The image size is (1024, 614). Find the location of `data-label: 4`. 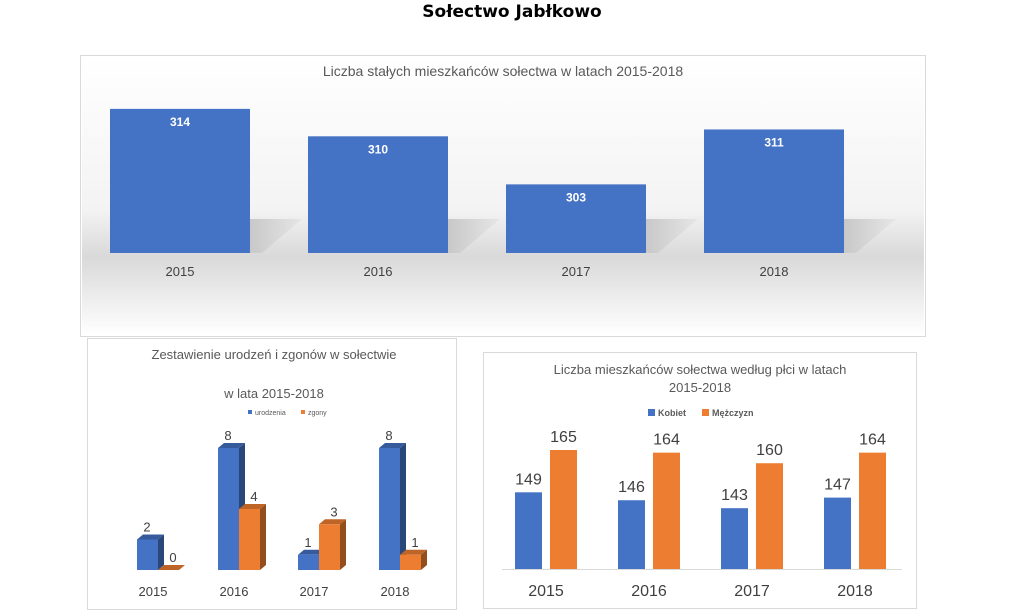

data-label: 4 is located at coordinates (253, 496).